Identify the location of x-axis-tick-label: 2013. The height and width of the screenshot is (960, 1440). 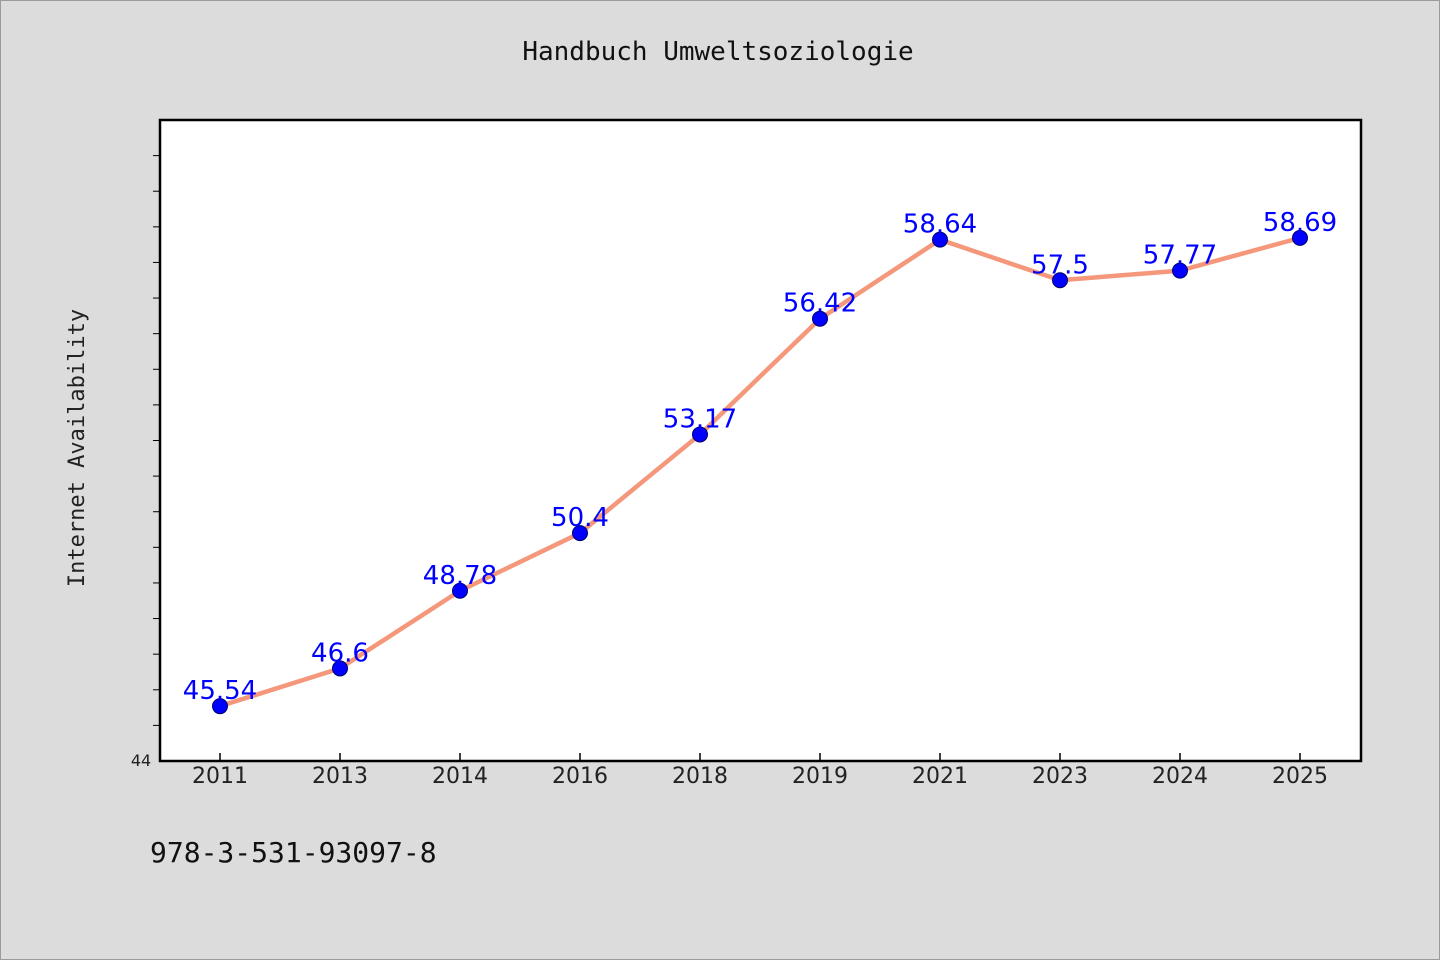
(340, 776).